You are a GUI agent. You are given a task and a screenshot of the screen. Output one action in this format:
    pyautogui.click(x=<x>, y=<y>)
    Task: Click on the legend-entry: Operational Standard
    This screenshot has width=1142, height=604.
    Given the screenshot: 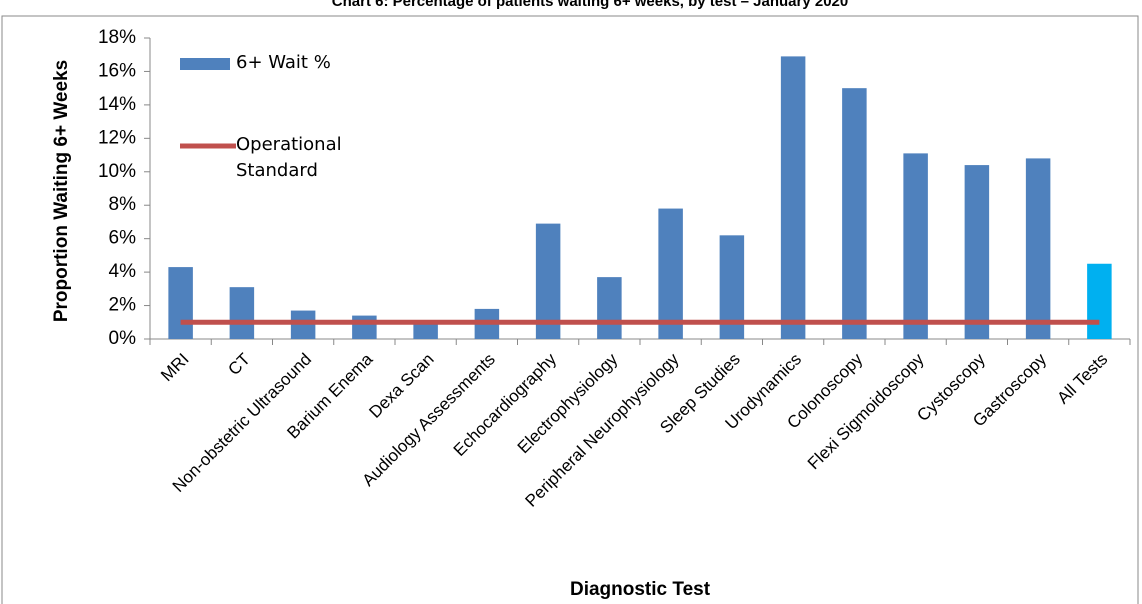 What is the action you would take?
    pyautogui.click(x=289, y=157)
    